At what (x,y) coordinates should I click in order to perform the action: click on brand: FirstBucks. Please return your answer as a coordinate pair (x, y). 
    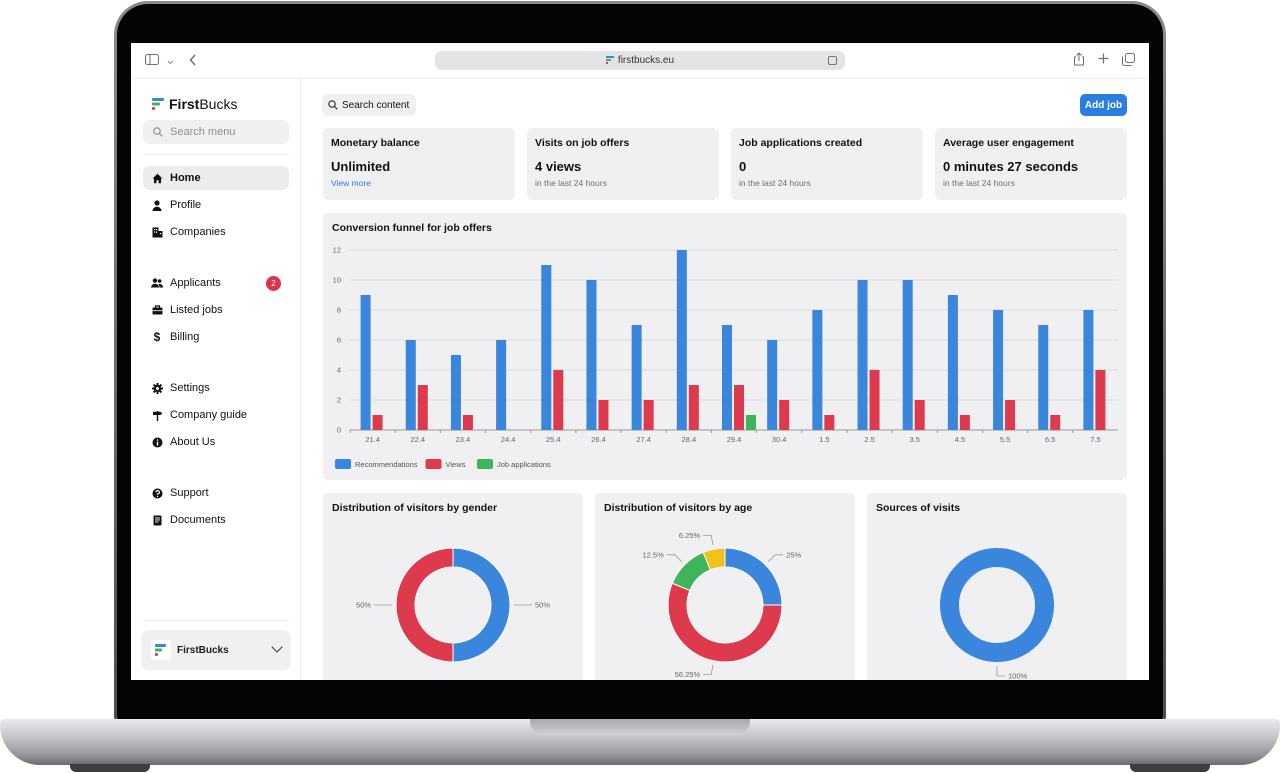
    Looking at the image, I should click on (194, 104).